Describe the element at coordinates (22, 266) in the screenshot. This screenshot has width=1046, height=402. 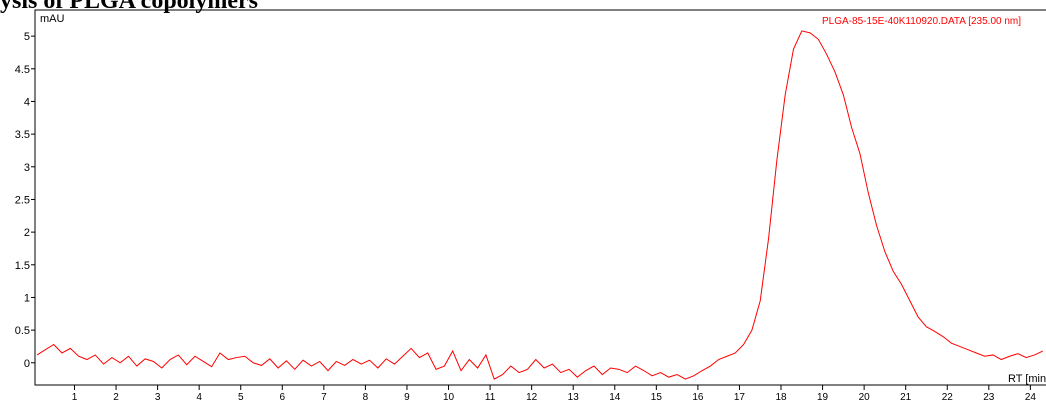
I see `y-tick-label: 1.5` at that location.